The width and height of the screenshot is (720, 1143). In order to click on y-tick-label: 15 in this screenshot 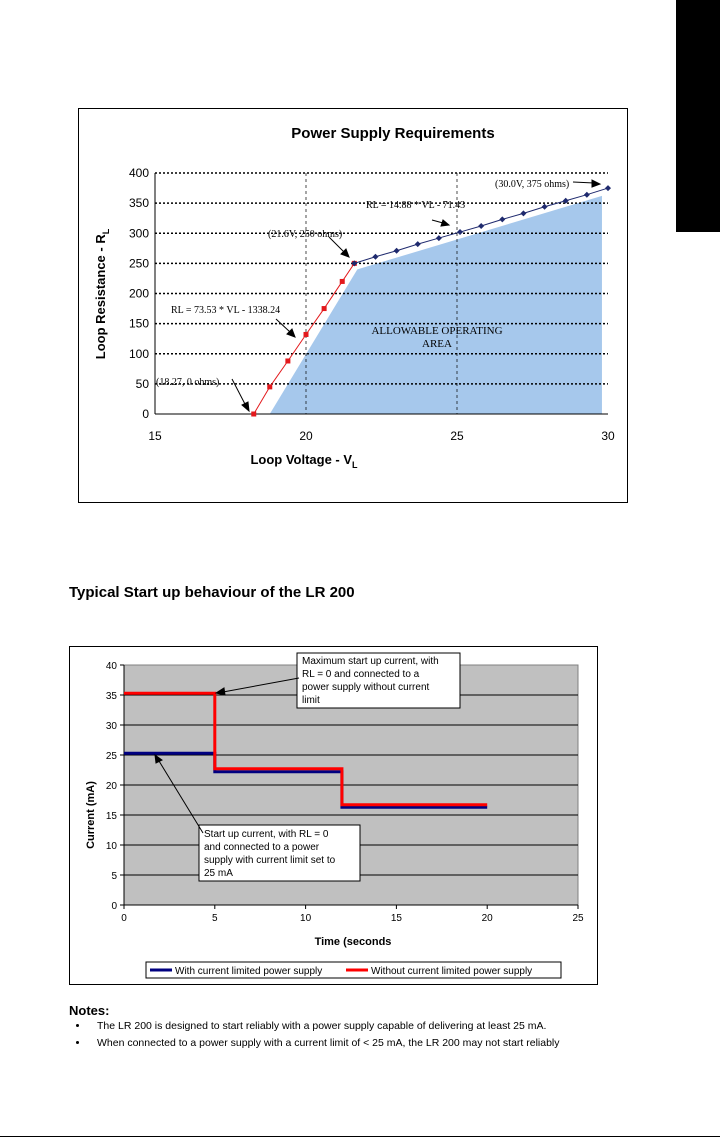, I will do `click(112, 816)`.